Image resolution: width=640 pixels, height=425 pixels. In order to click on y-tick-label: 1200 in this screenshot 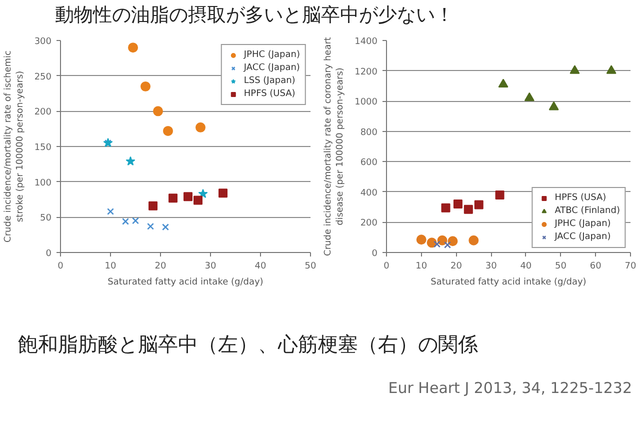, I will do `click(366, 72)`.